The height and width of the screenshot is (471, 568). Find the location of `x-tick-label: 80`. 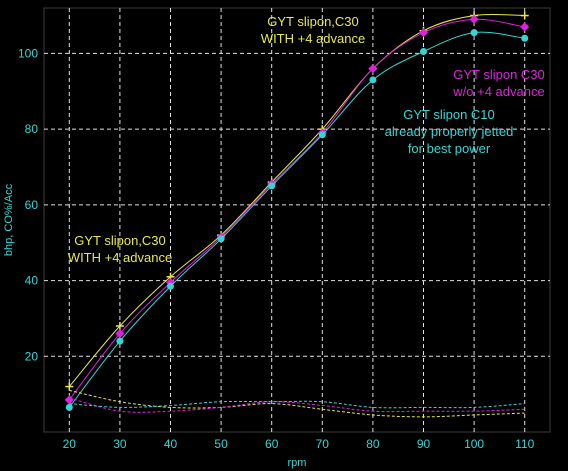

x-tick-label: 80 is located at coordinates (373, 444).